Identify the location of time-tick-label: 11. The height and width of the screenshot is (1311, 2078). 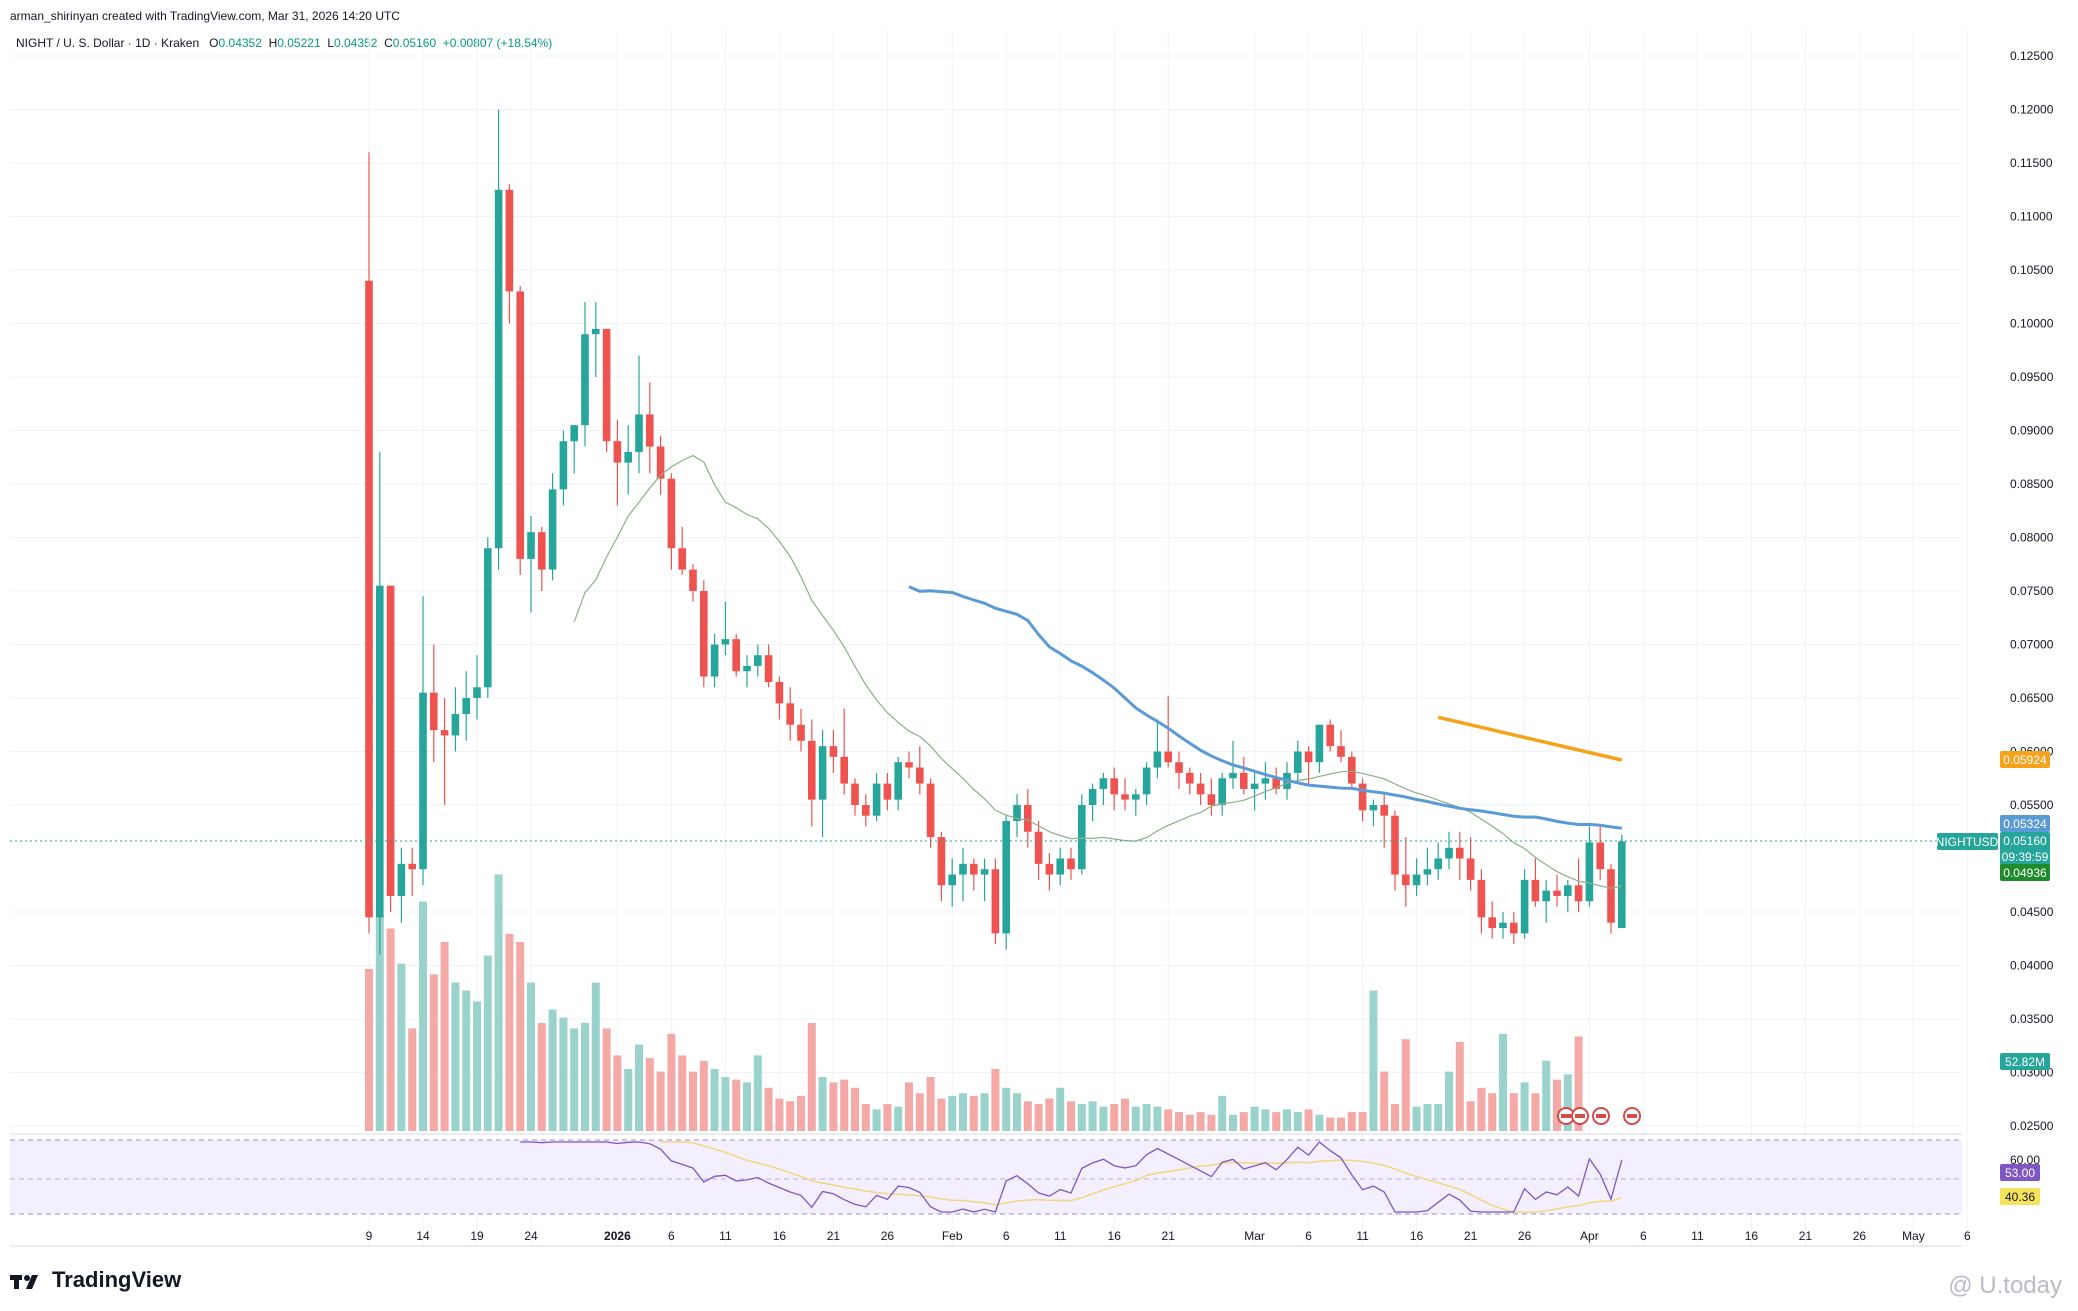
(1697, 1236).